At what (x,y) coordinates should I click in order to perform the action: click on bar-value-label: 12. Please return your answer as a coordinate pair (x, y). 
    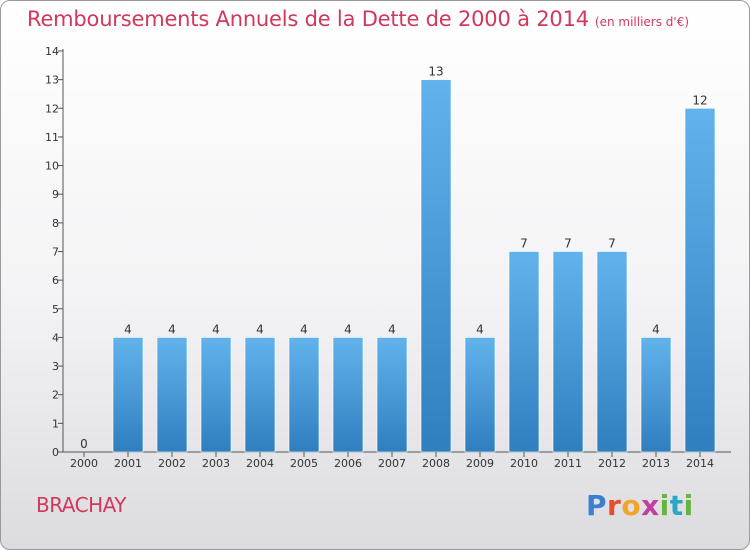
    Looking at the image, I should click on (699, 100).